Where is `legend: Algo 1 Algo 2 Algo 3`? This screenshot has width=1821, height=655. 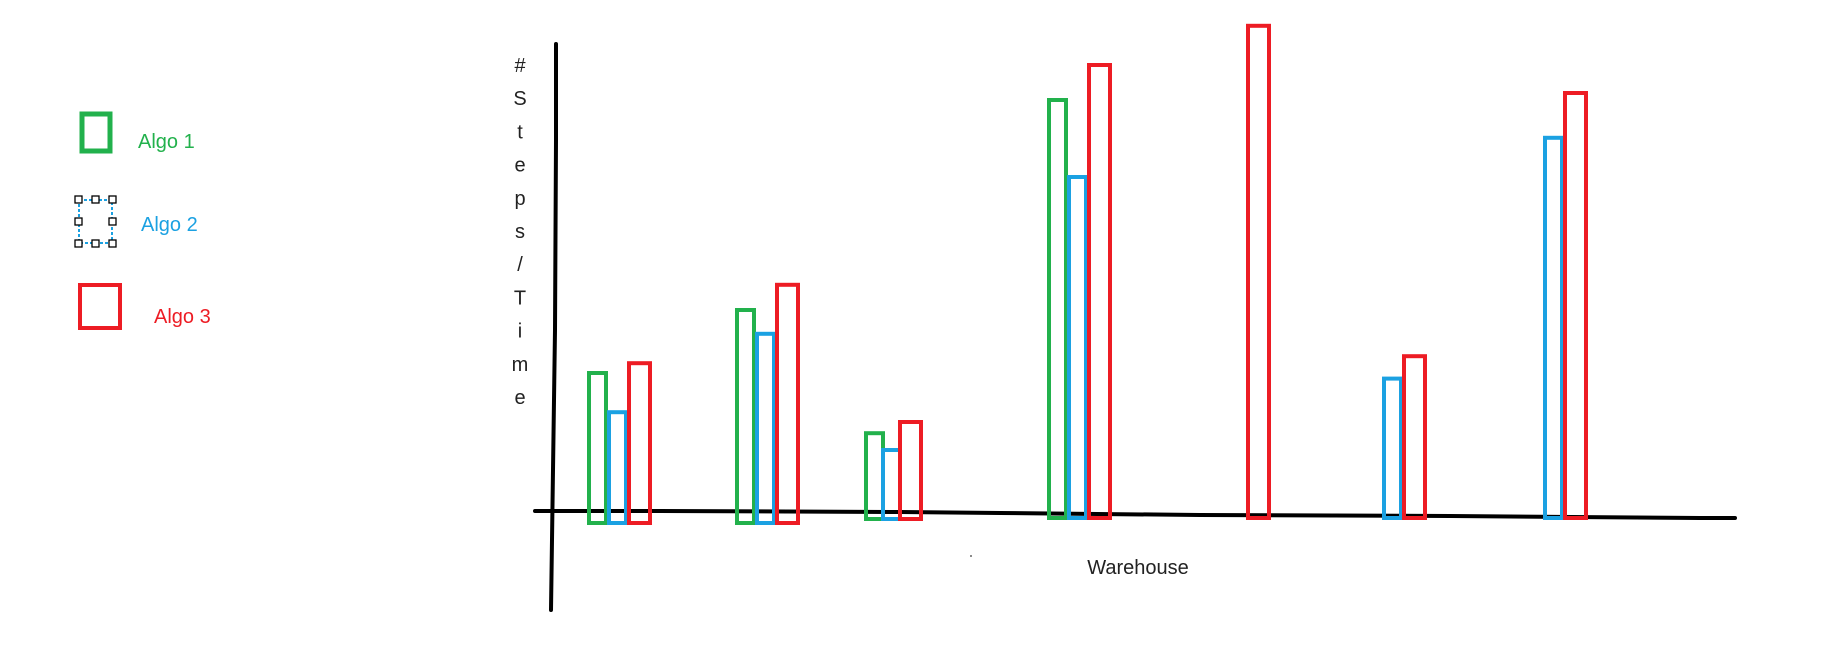
legend: Algo 1 Algo 2 Algo 3 is located at coordinates (142, 220).